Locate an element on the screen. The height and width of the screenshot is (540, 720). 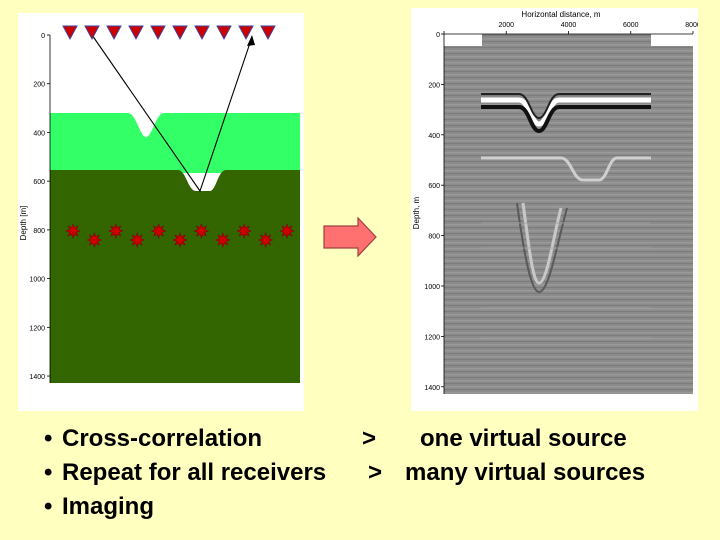
upper-layer is located at coordinates (175, 143).